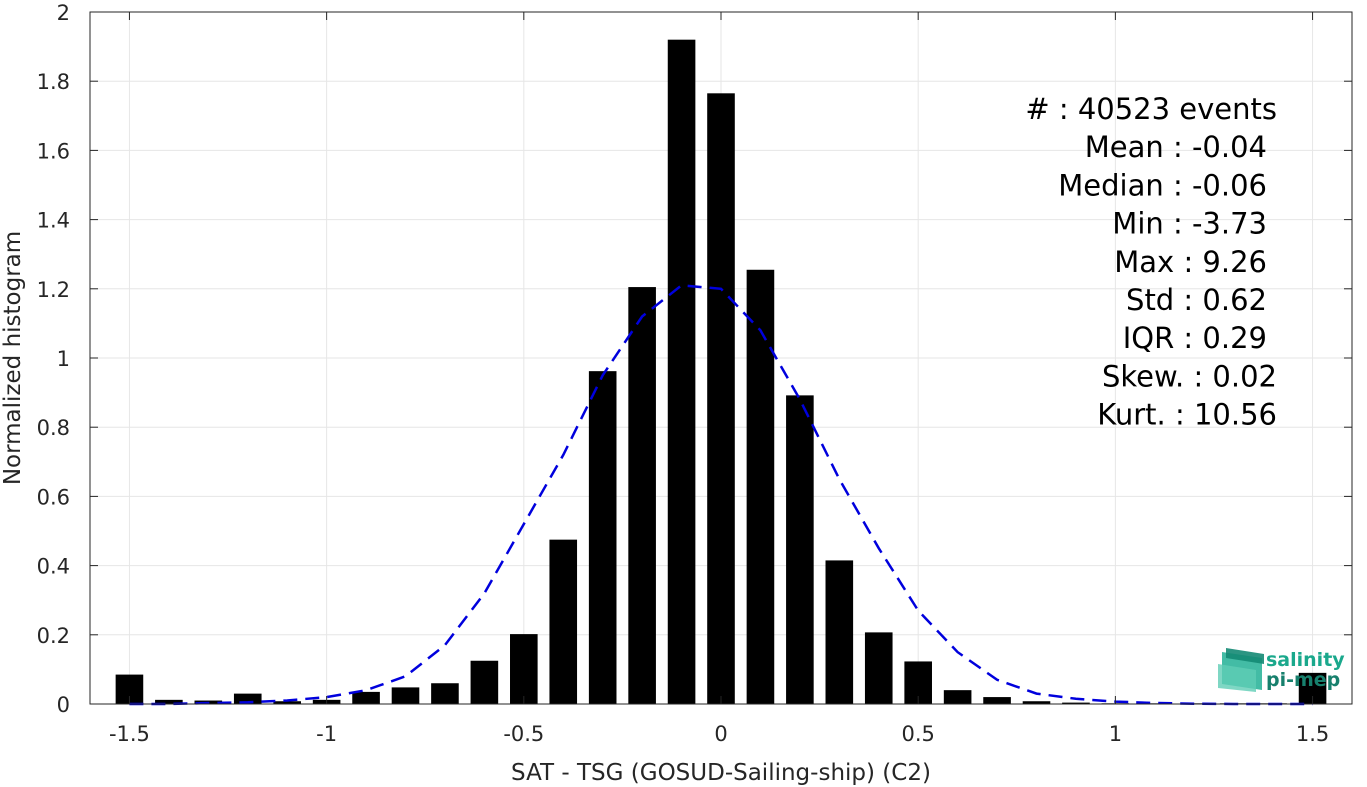  Describe the element at coordinates (721, 773) in the screenshot. I see `x-axis-label: SAT - TSG (GOSUD-Sailing-ship) (C2)` at that location.